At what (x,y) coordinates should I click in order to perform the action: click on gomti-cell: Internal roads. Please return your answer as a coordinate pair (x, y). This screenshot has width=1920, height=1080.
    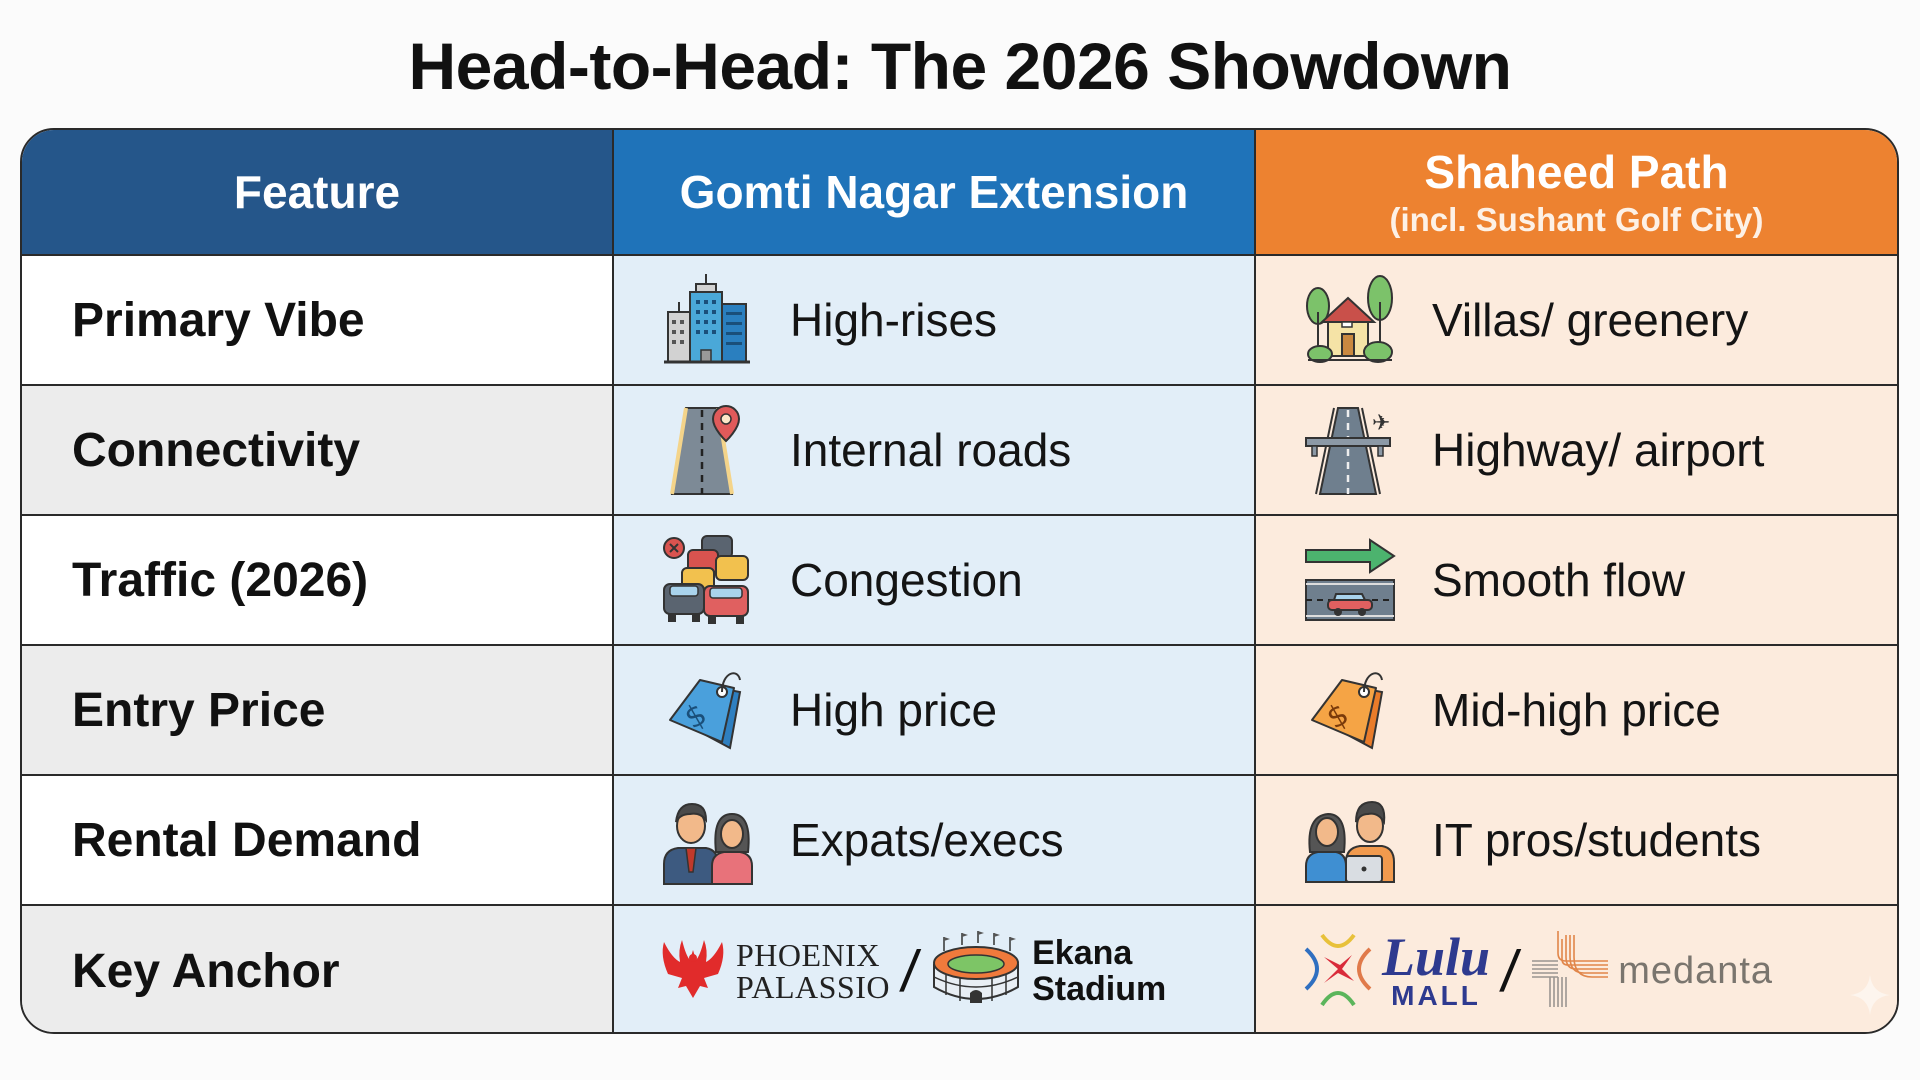
    Looking at the image, I should click on (935, 451).